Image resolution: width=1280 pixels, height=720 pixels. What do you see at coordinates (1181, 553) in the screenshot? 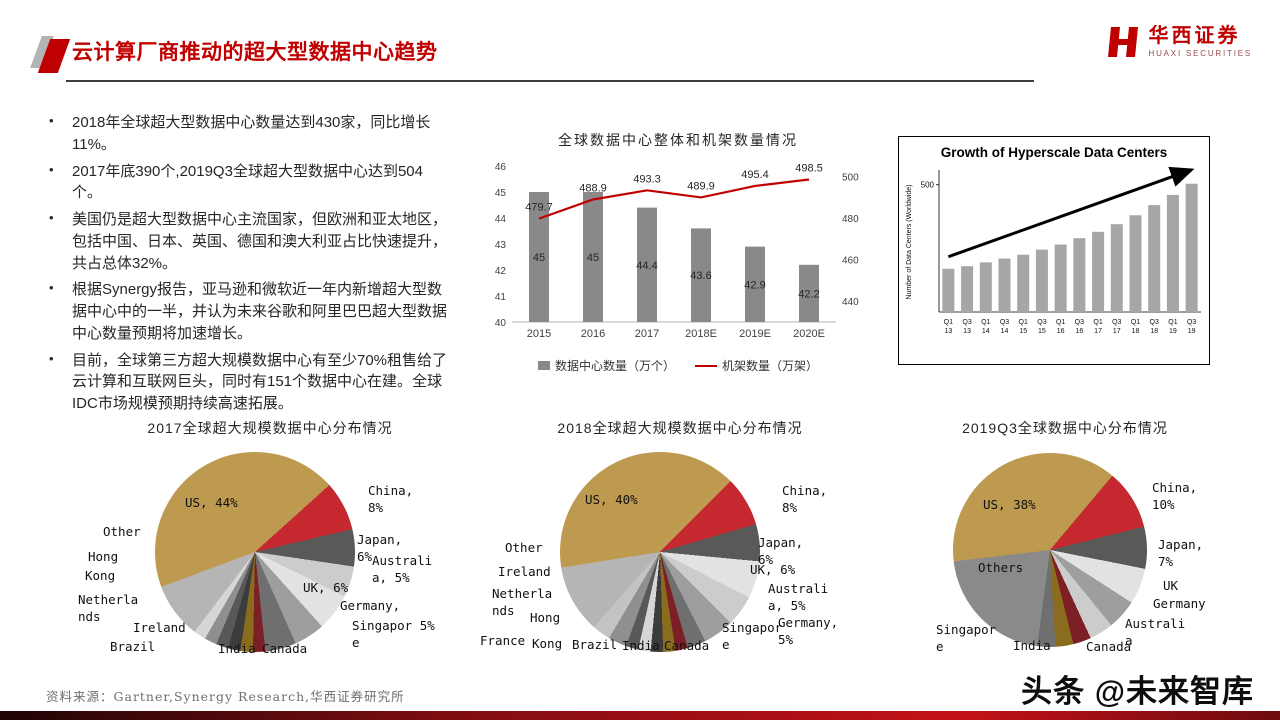
I see `pie-label: Japan, 7%` at bounding box center [1181, 553].